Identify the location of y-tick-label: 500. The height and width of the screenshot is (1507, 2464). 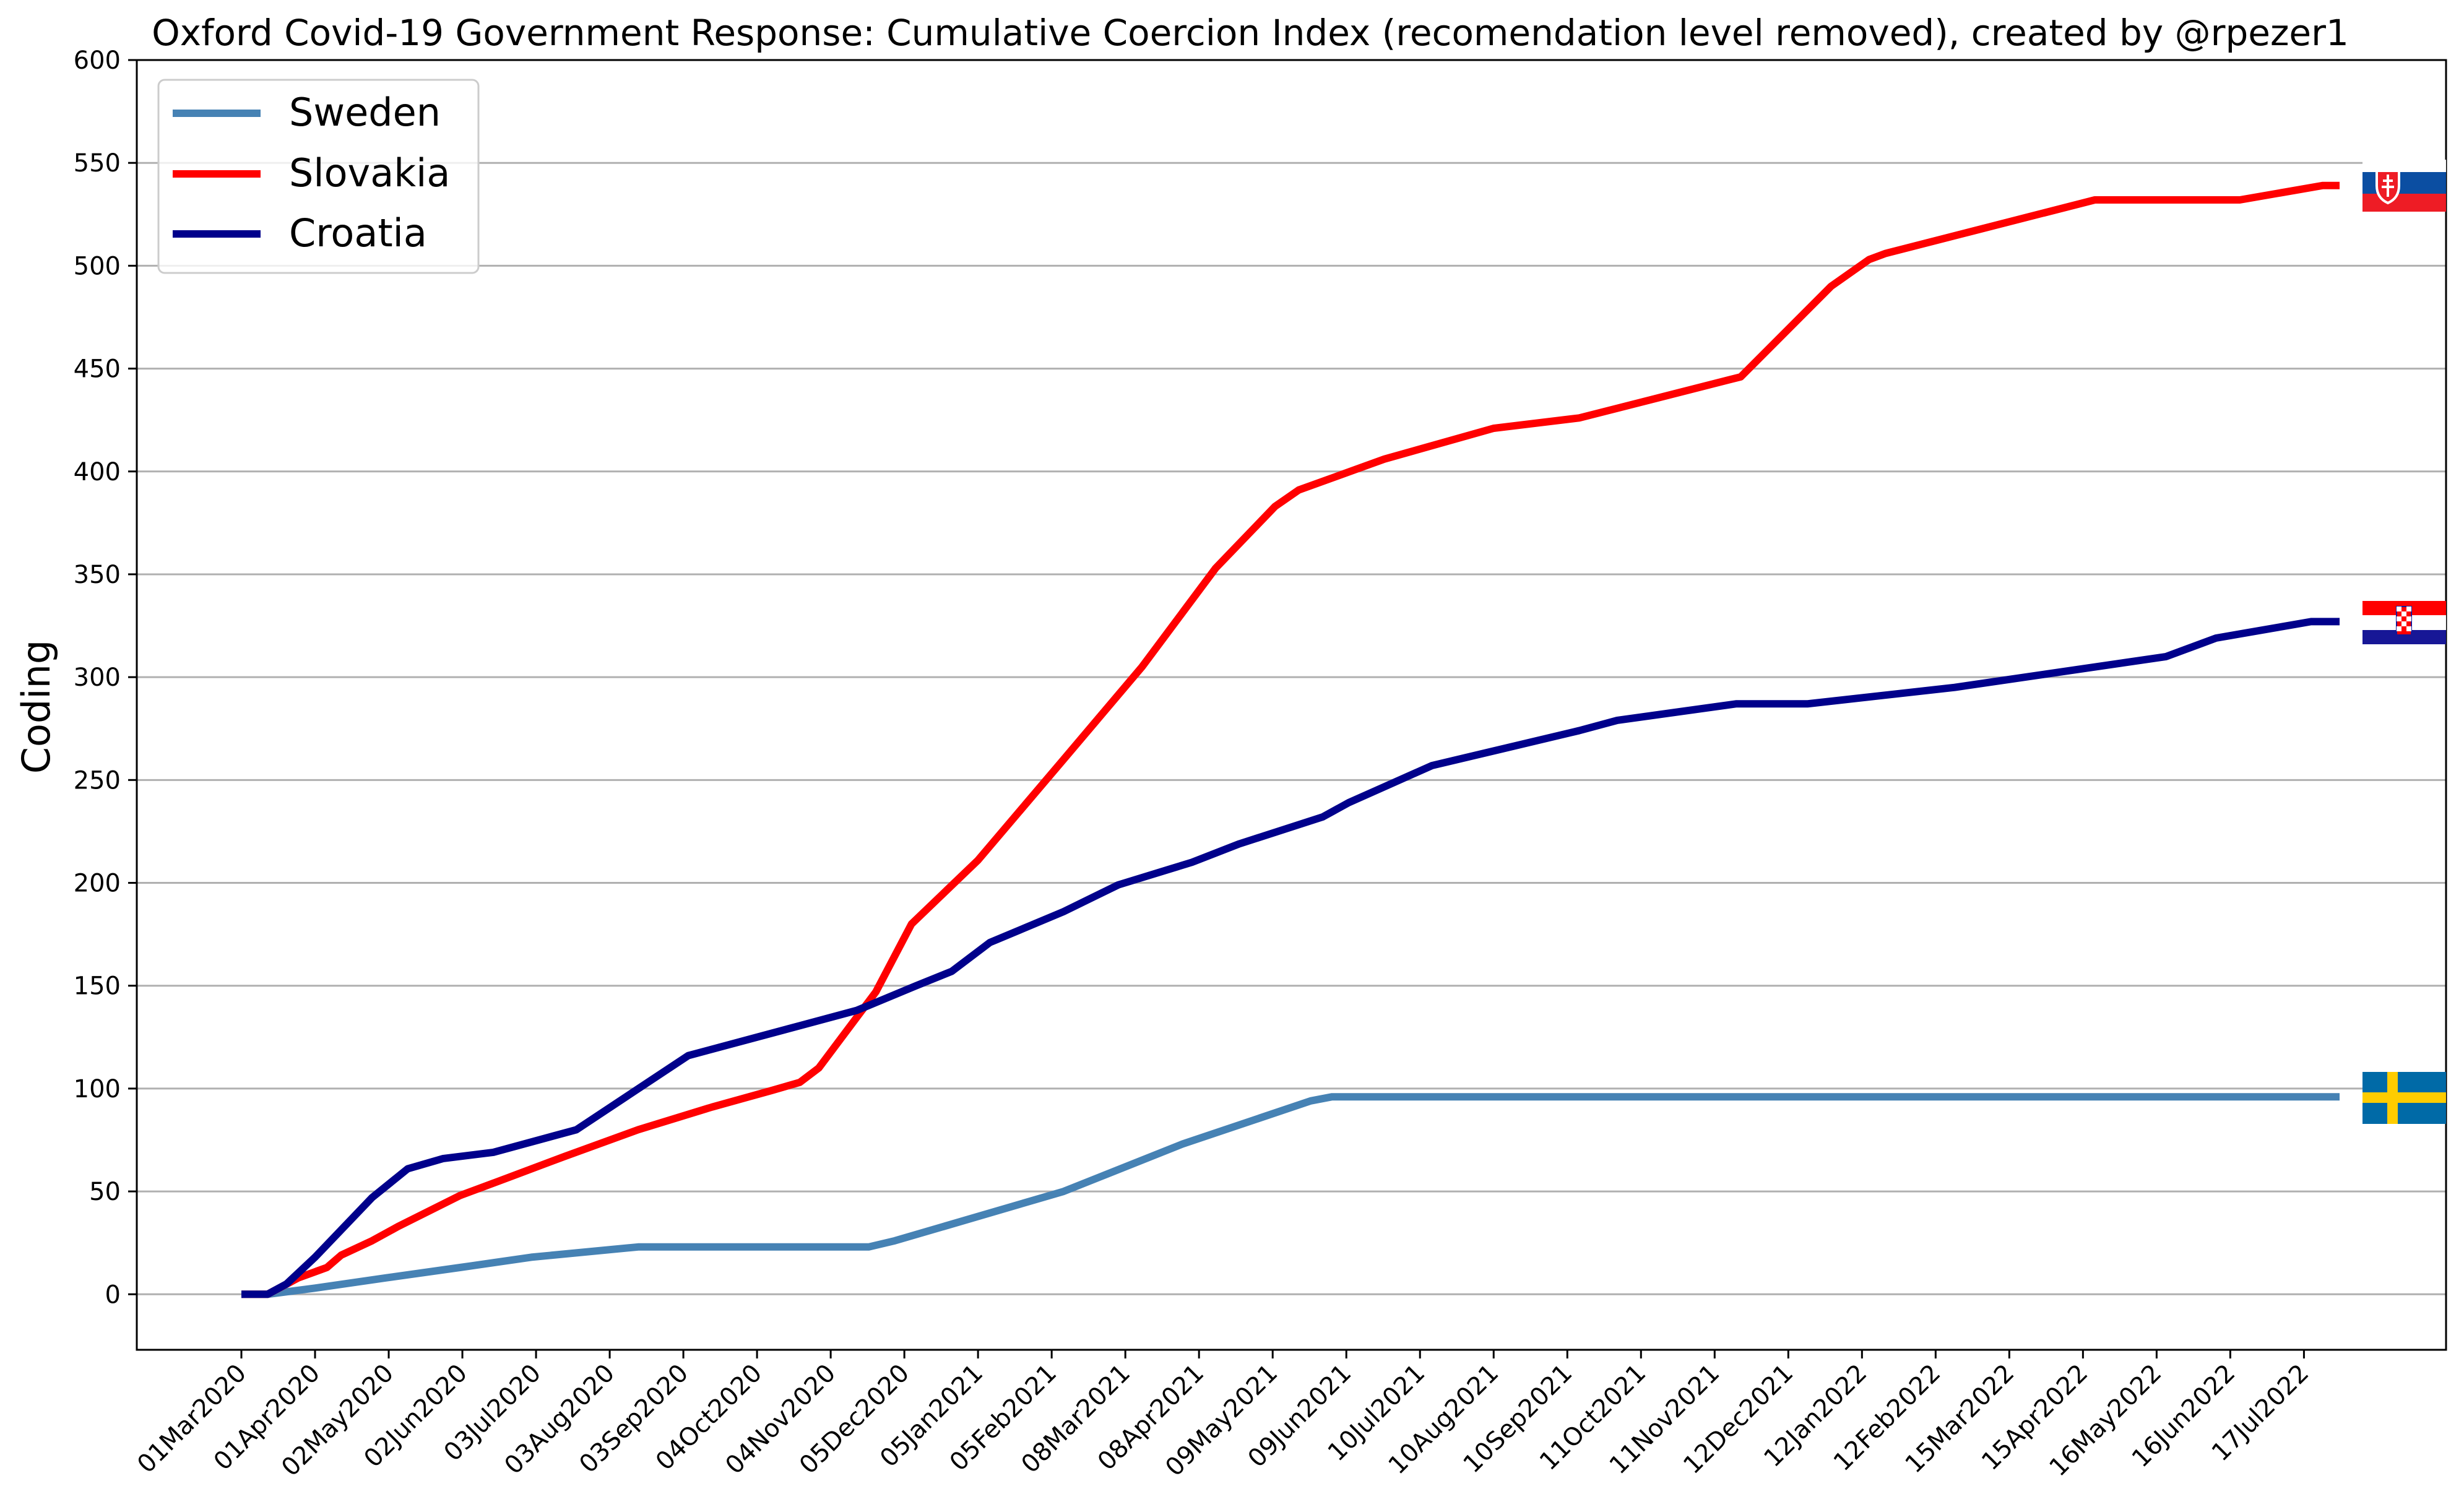
(97, 266).